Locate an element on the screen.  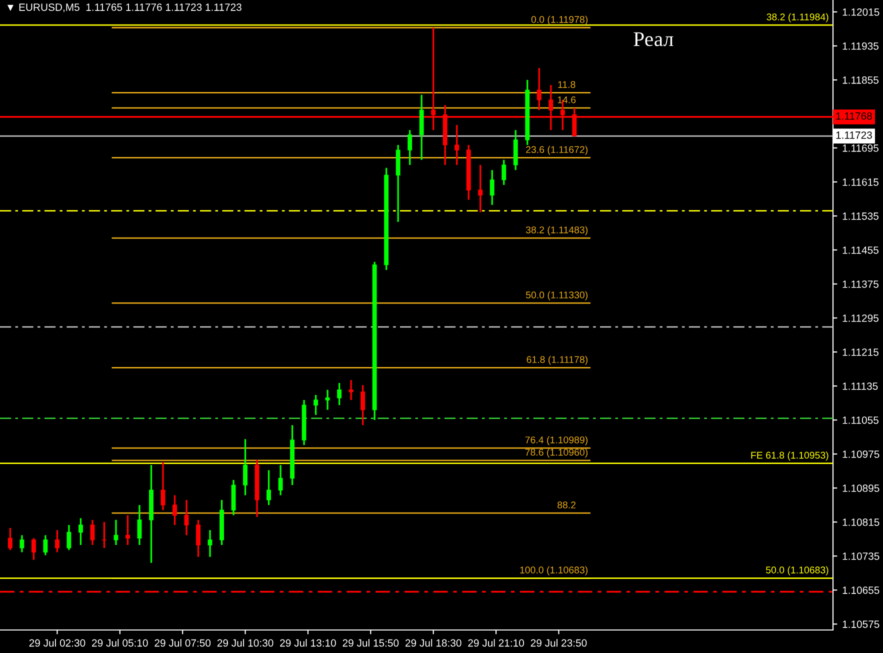
x-tick-label: 29 Jul 02:30 is located at coordinates (57, 643).